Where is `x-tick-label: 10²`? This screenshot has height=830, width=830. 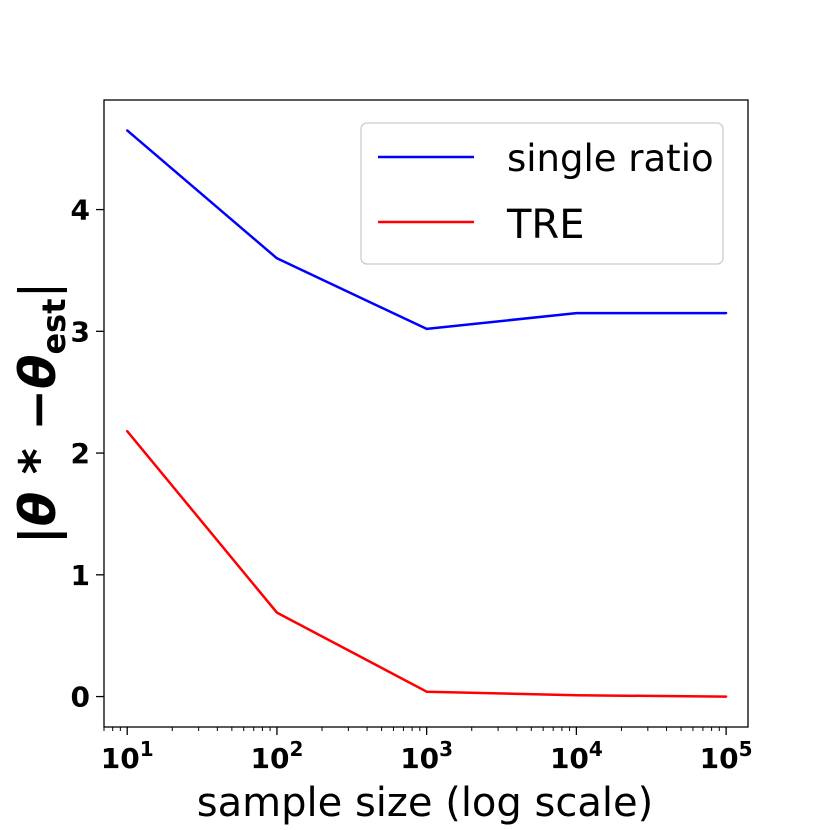
x-tick-label: 10² is located at coordinates (276, 756).